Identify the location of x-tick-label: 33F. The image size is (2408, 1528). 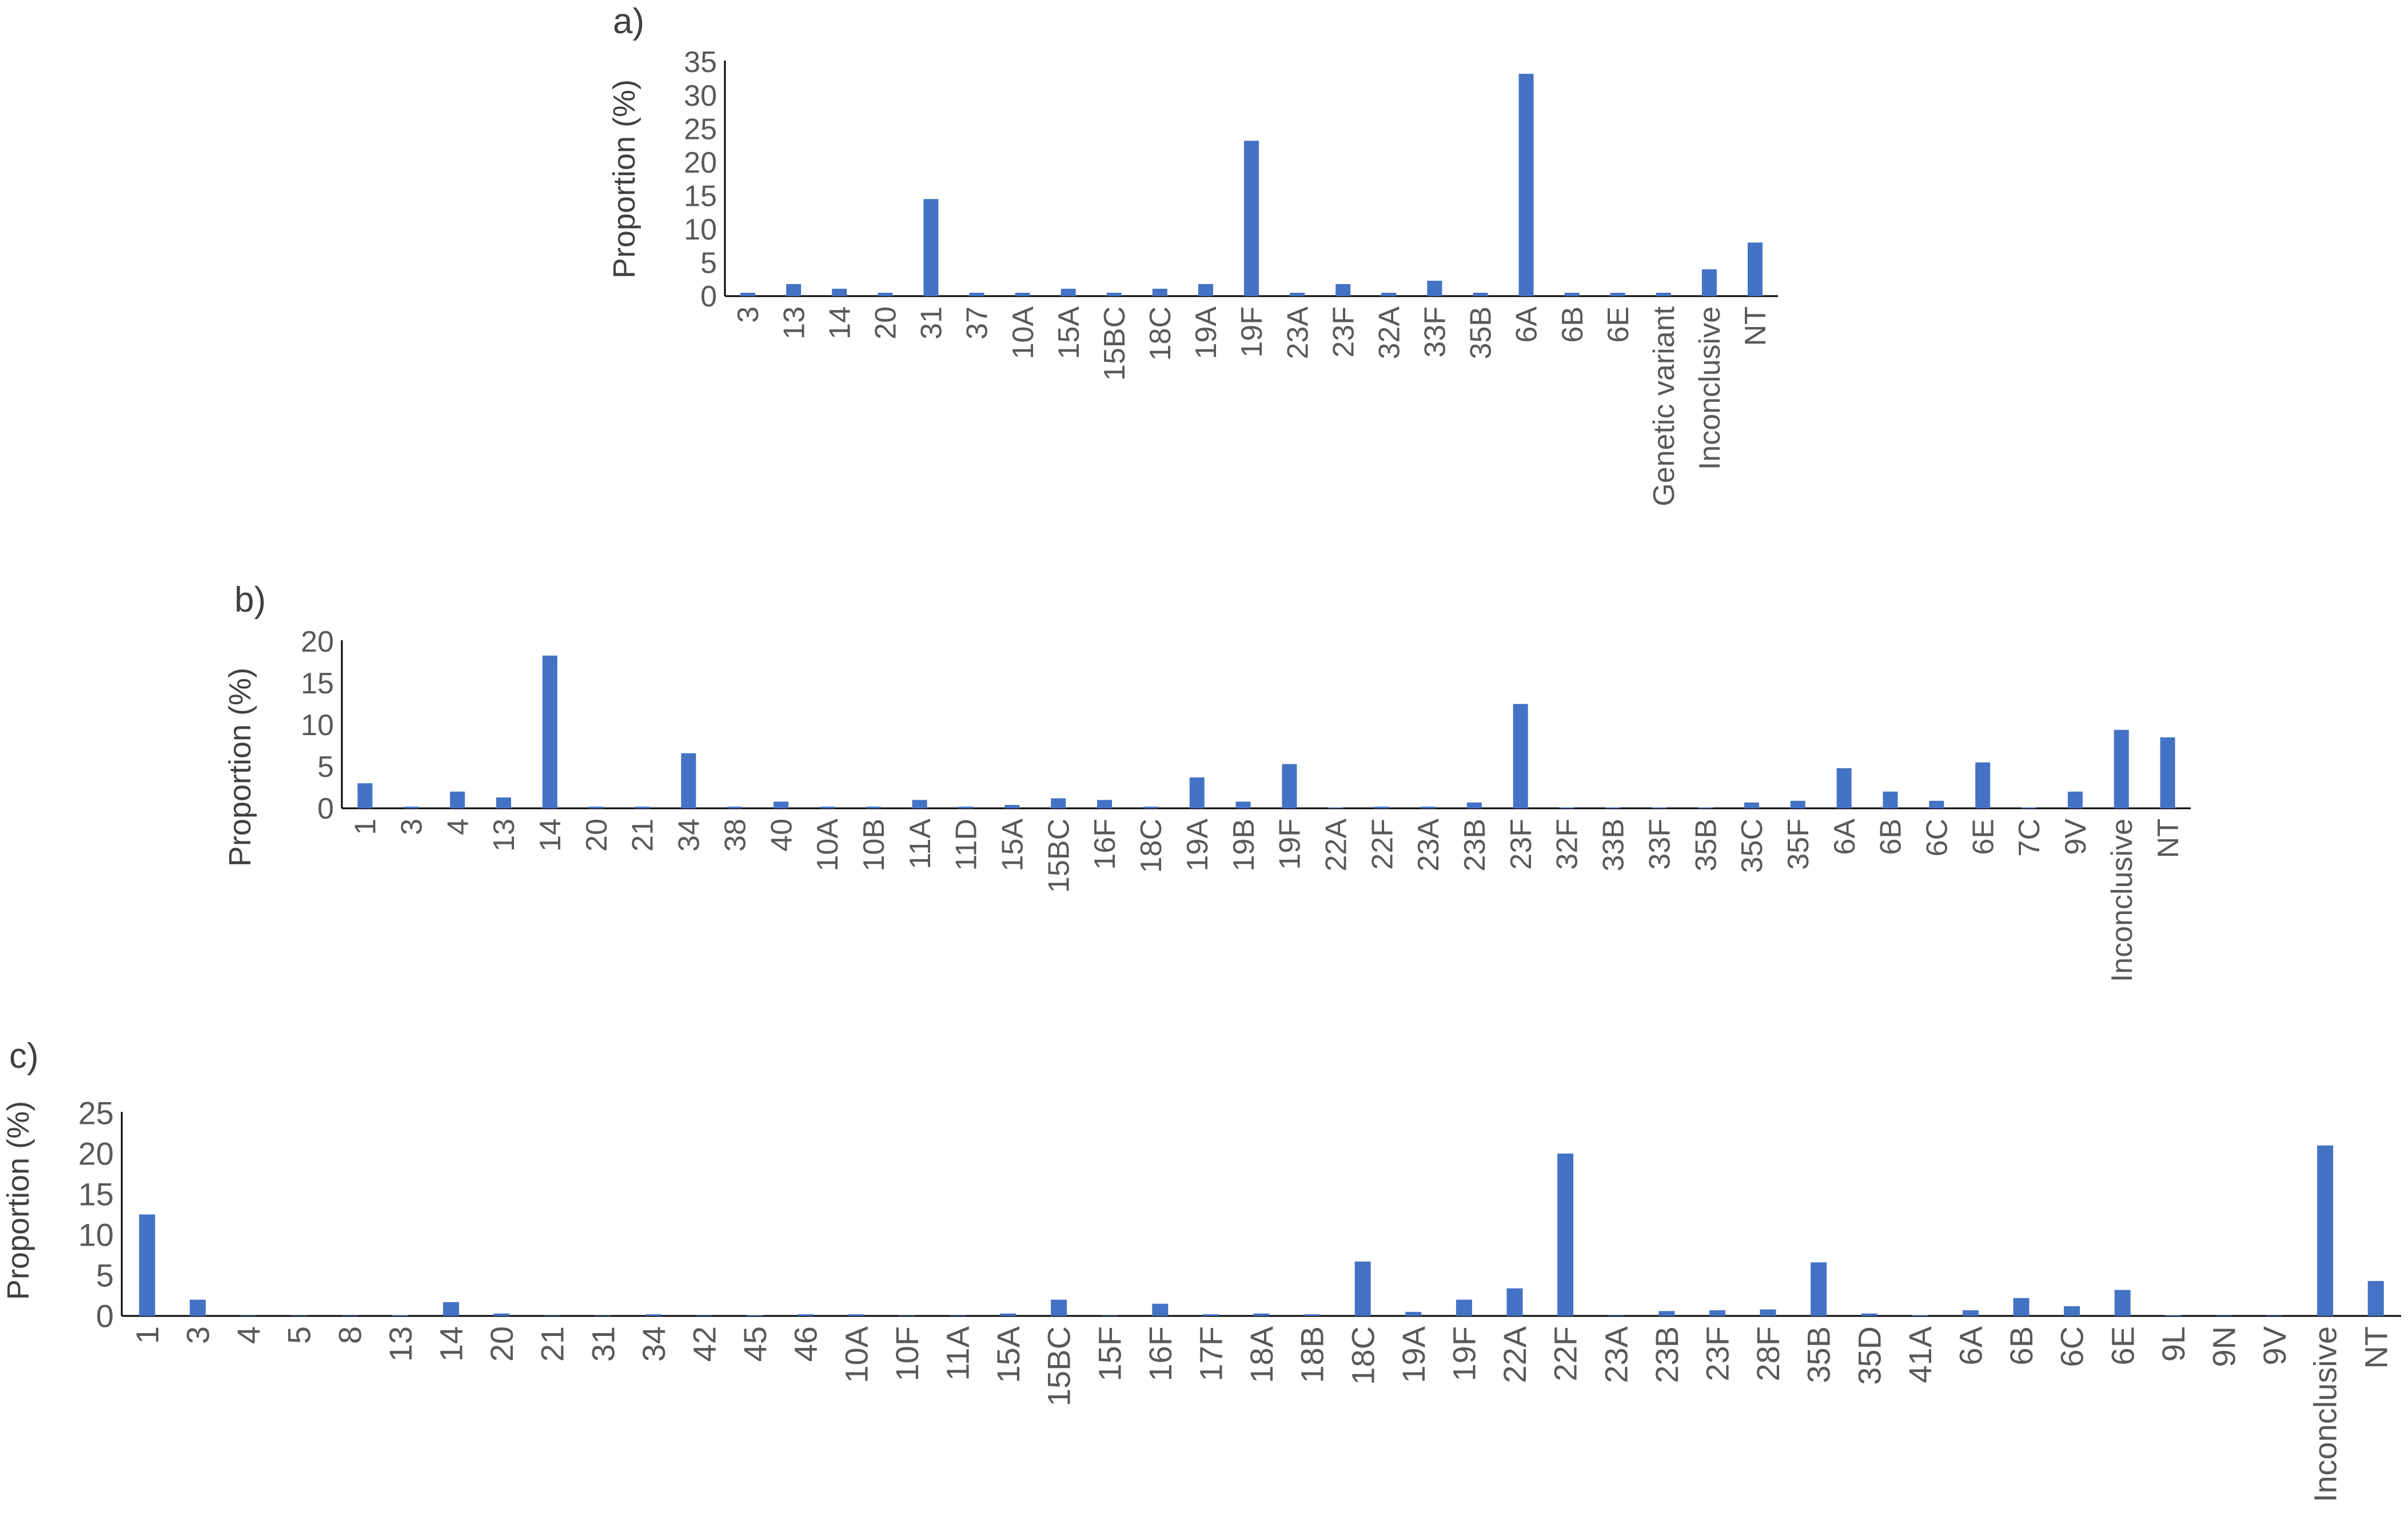
(1435, 332).